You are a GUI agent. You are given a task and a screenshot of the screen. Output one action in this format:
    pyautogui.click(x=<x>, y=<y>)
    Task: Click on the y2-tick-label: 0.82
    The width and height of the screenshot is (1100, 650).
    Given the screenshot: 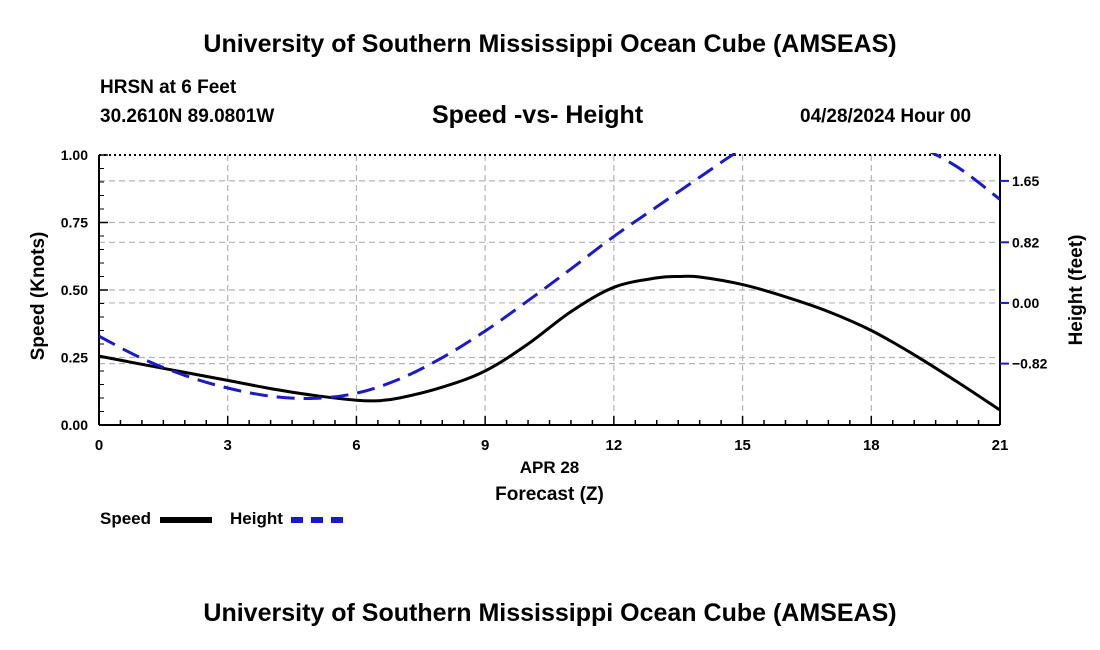 What is the action you would take?
    pyautogui.click(x=1025, y=242)
    